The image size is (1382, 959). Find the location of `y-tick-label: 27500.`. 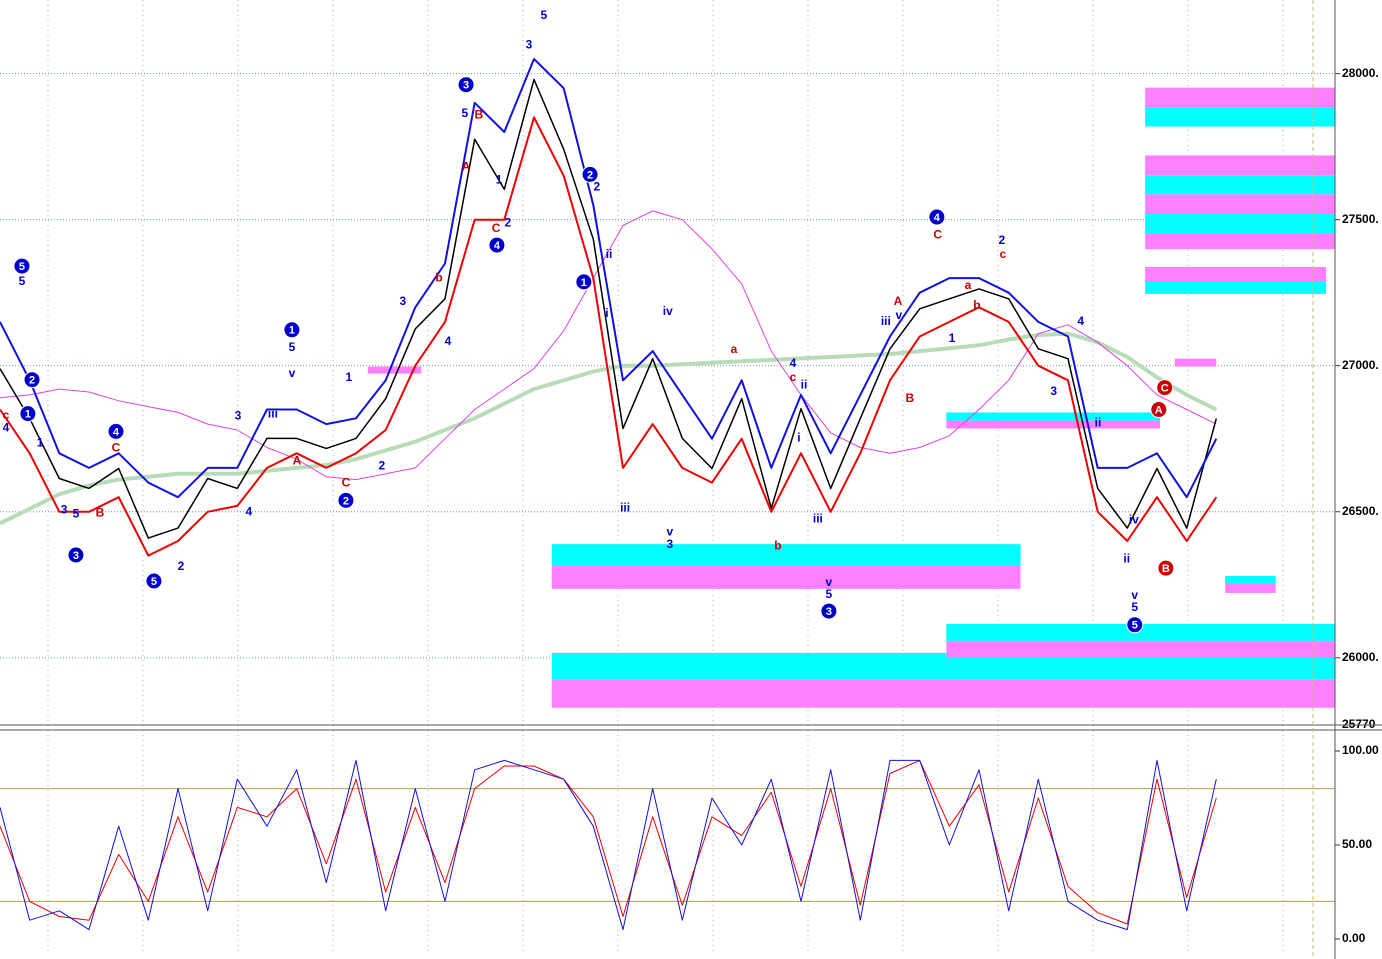

y-tick-label: 27500. is located at coordinates (1360, 219).